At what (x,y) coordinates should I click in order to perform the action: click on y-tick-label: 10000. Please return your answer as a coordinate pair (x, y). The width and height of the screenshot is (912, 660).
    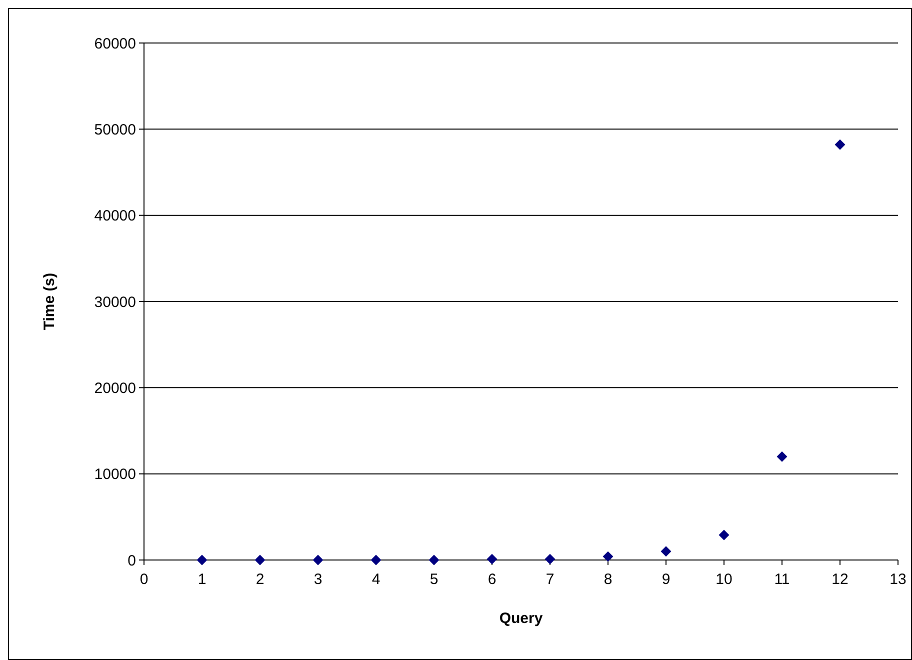
    Looking at the image, I should click on (115, 475).